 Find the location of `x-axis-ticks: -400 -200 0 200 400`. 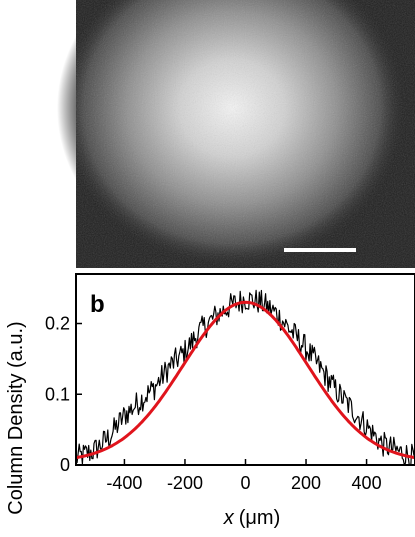

x-axis-ticks: -400 -200 0 200 400 is located at coordinates (244, 476).